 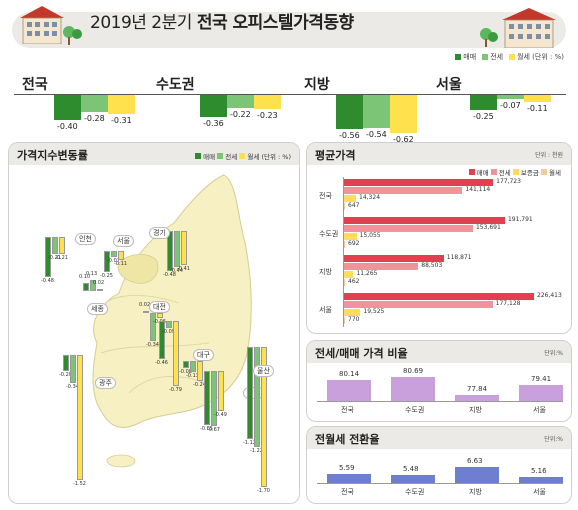 I want to click on map-value: -0.08, so click(x=185, y=371).